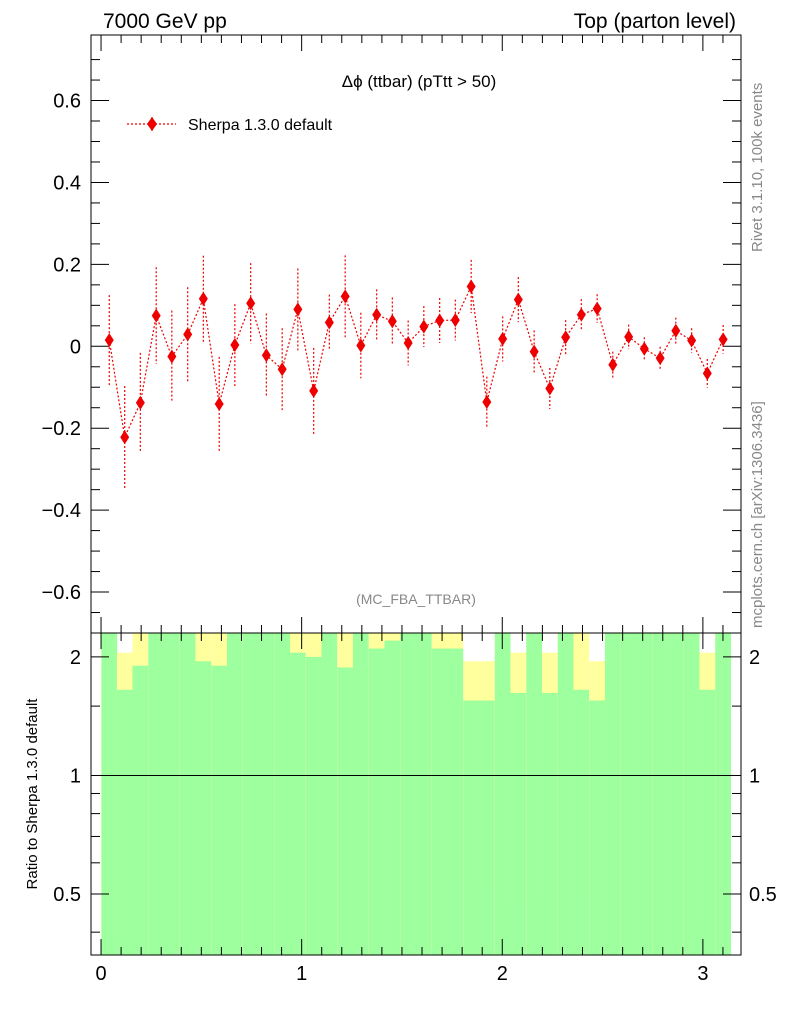 The width and height of the screenshot is (786, 1024). Describe the element at coordinates (702, 974) in the screenshot. I see `x-tick-label: 3` at that location.